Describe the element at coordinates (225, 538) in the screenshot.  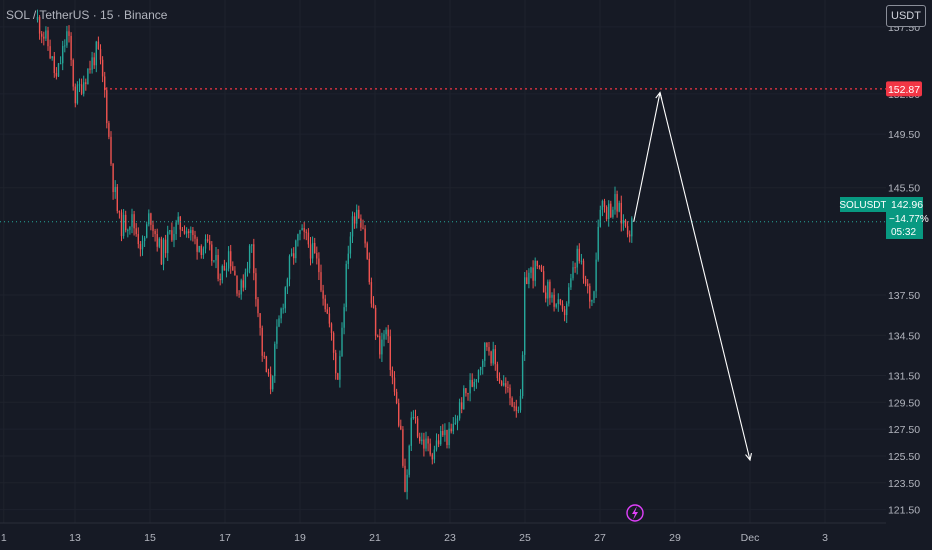
I see `time-tick-label: 17` at that location.